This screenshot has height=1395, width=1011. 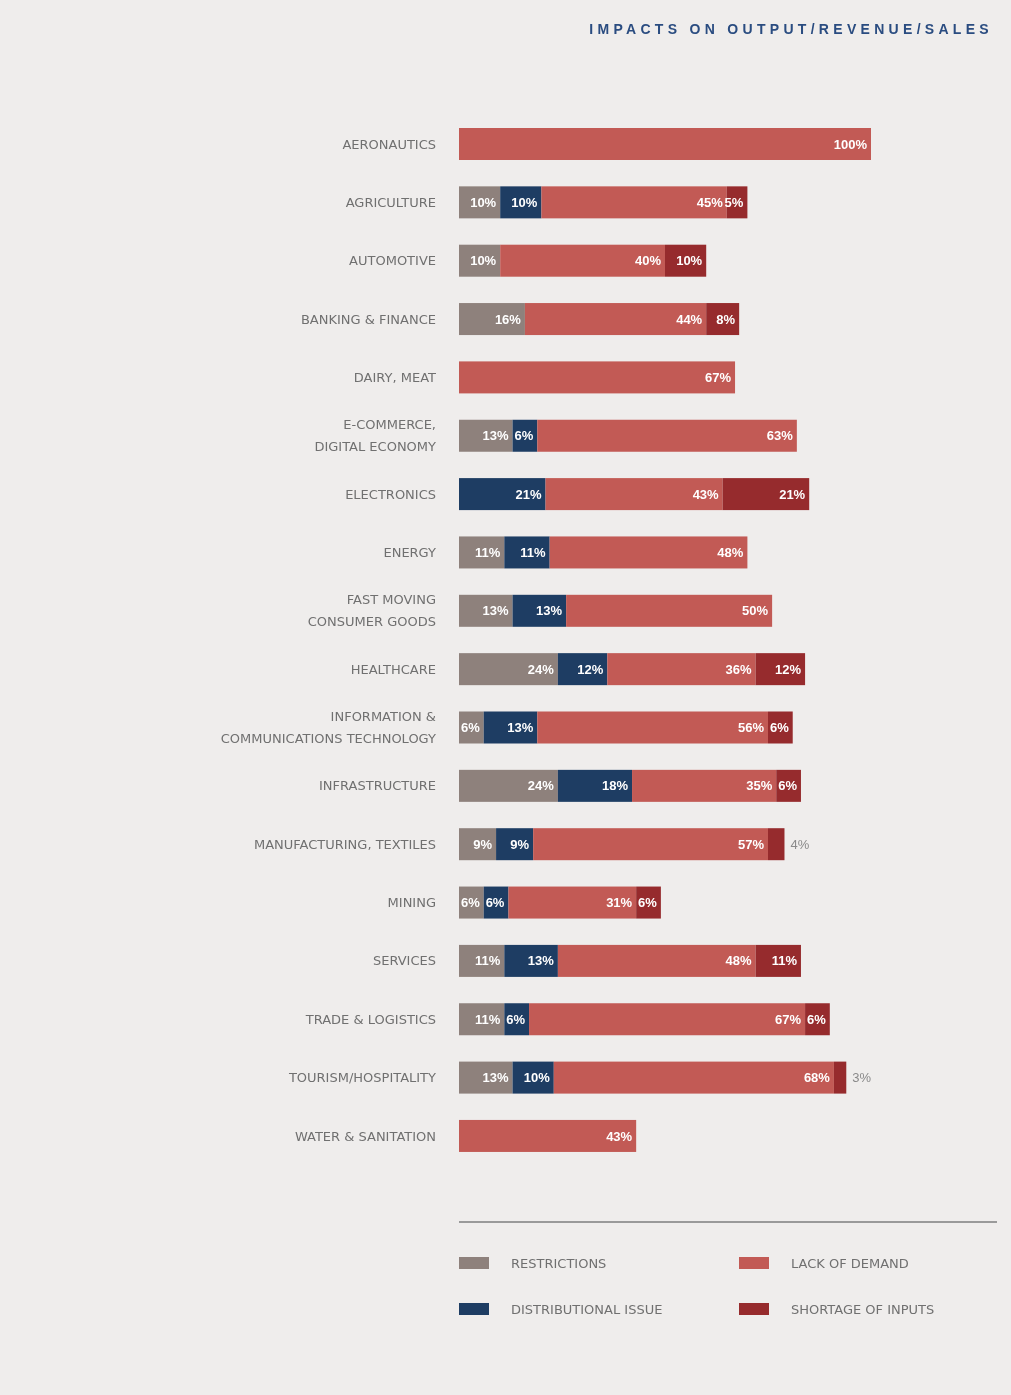 What do you see at coordinates (739, 669) in the screenshot?
I see `data-label: 36%` at bounding box center [739, 669].